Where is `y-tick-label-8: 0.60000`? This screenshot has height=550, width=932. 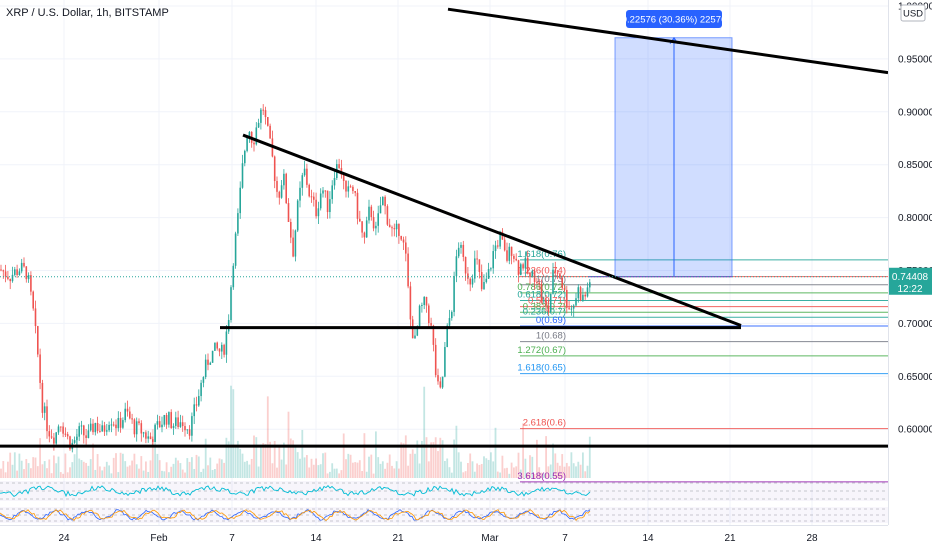
y-tick-label-8: 0.60000 is located at coordinates (915, 430).